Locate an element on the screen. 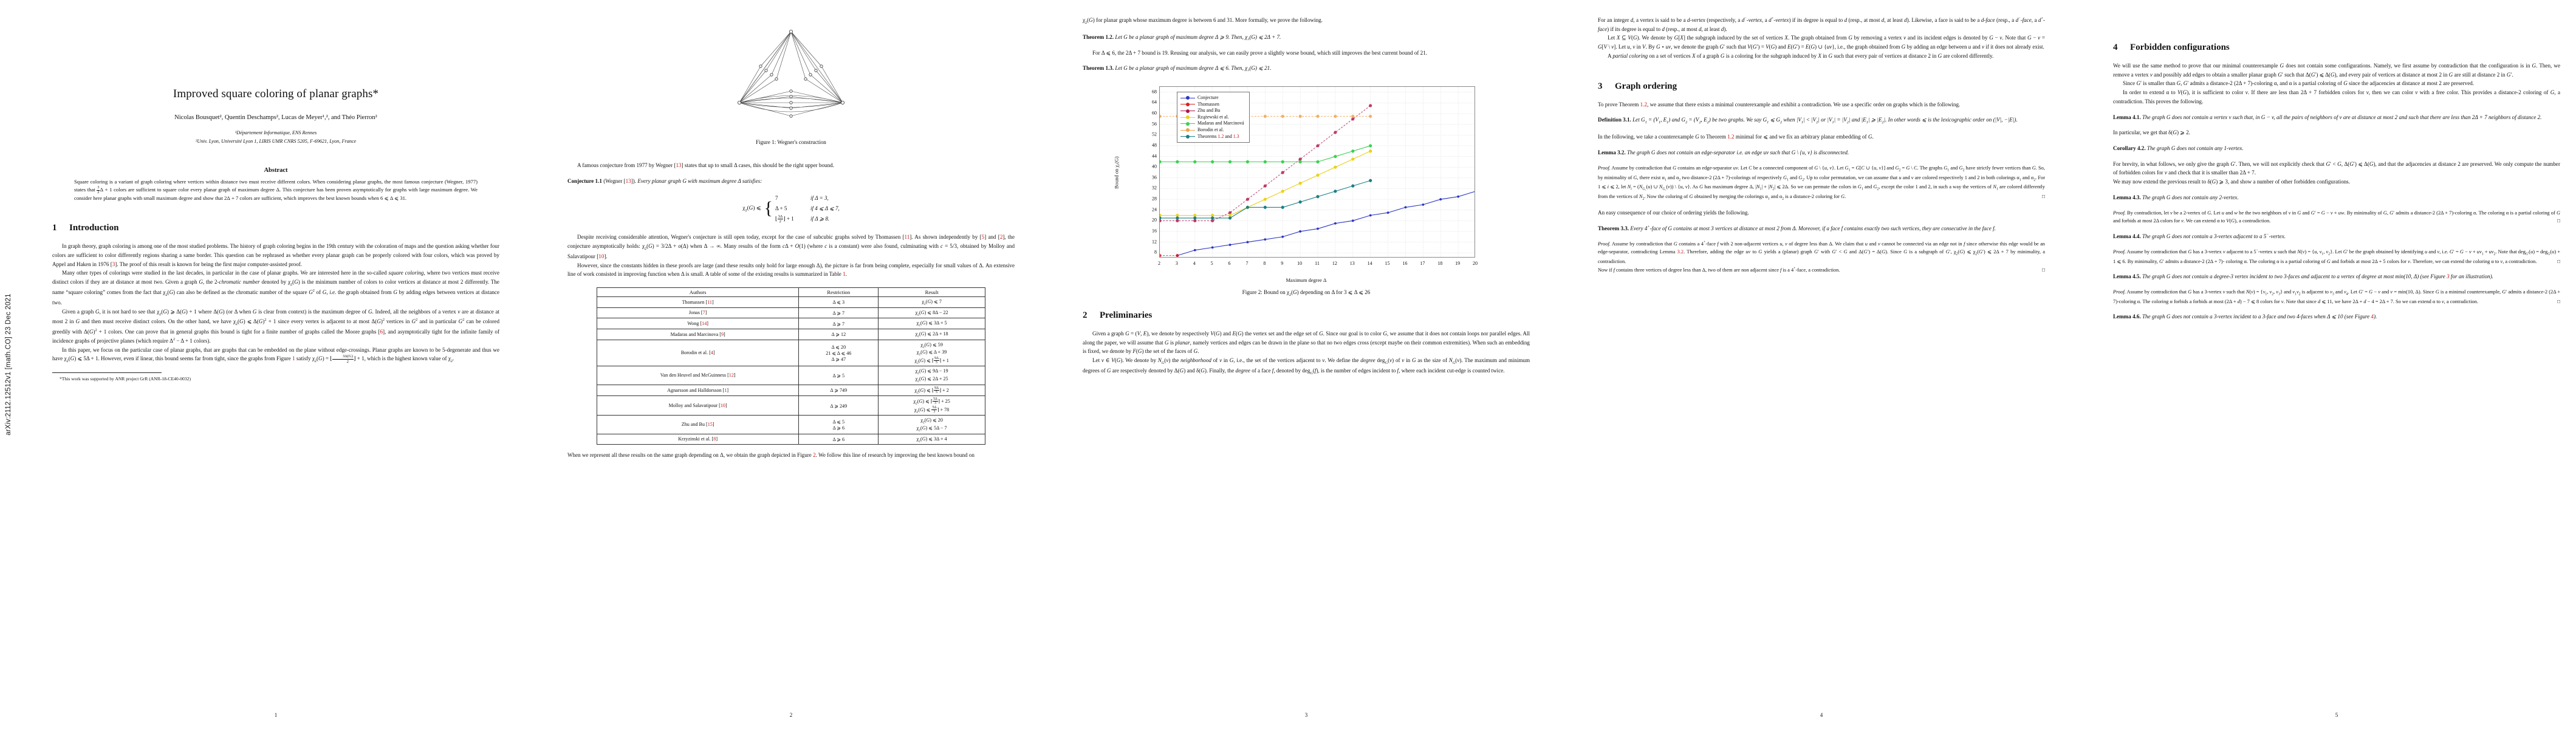 This screenshot has height=729, width=2576. citation-5: 5 is located at coordinates (983, 238).